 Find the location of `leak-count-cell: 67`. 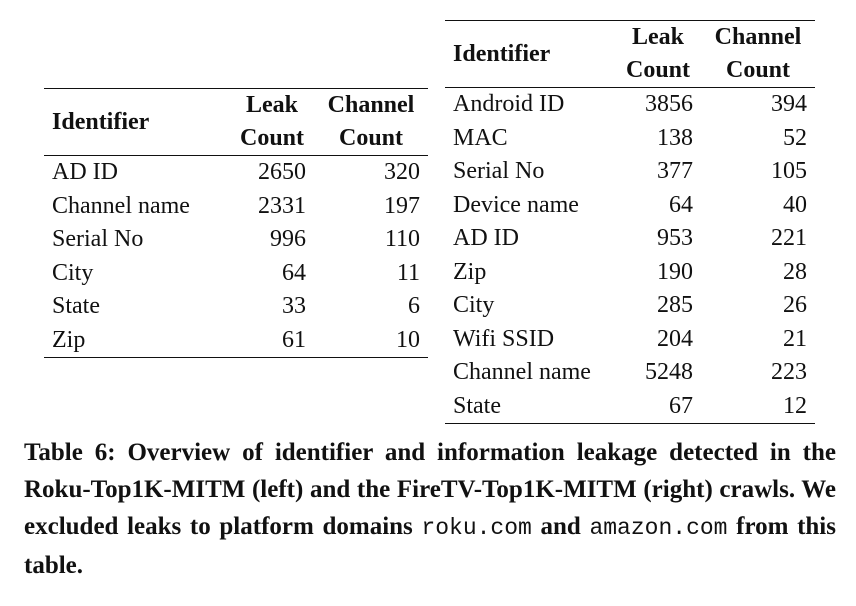

leak-count-cell: 67 is located at coordinates (658, 406).